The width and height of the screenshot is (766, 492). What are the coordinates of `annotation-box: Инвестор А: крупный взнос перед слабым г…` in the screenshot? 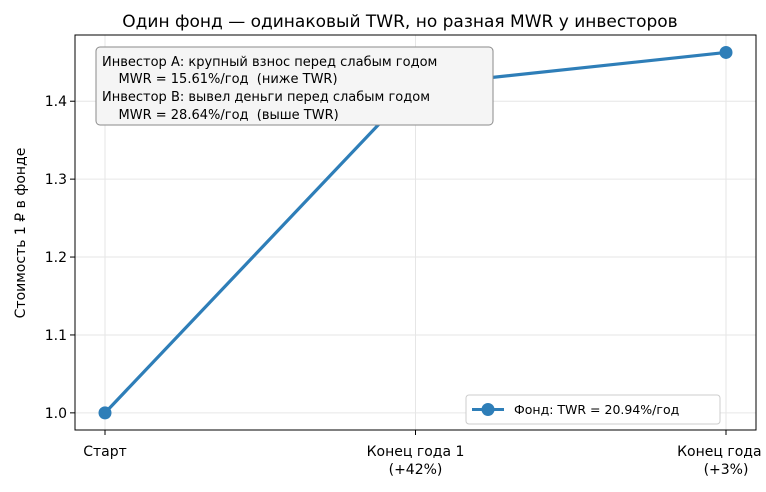 It's located at (294, 86).